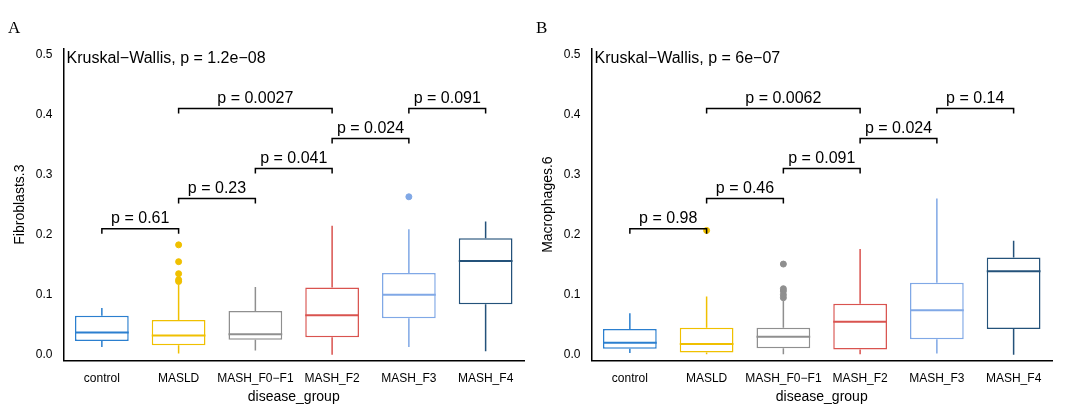 The image size is (1068, 416). Describe the element at coordinates (975, 97) in the screenshot. I see `annotation: p = 0.14` at that location.